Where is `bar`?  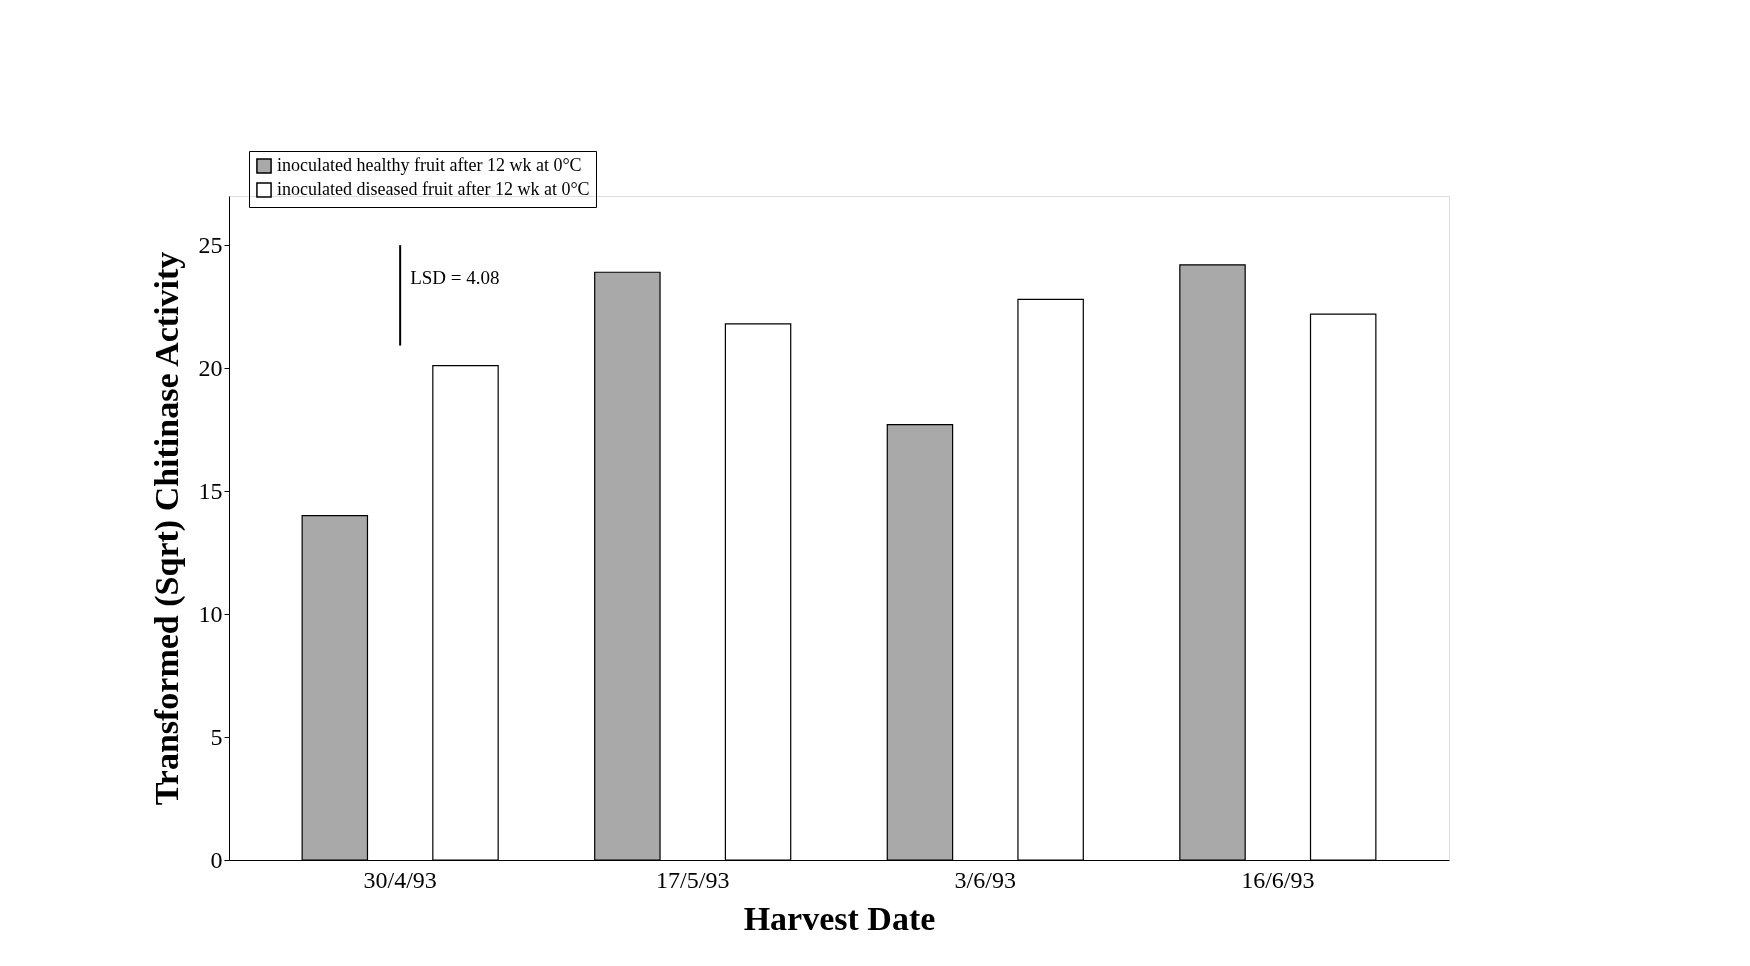 bar is located at coordinates (400, 295).